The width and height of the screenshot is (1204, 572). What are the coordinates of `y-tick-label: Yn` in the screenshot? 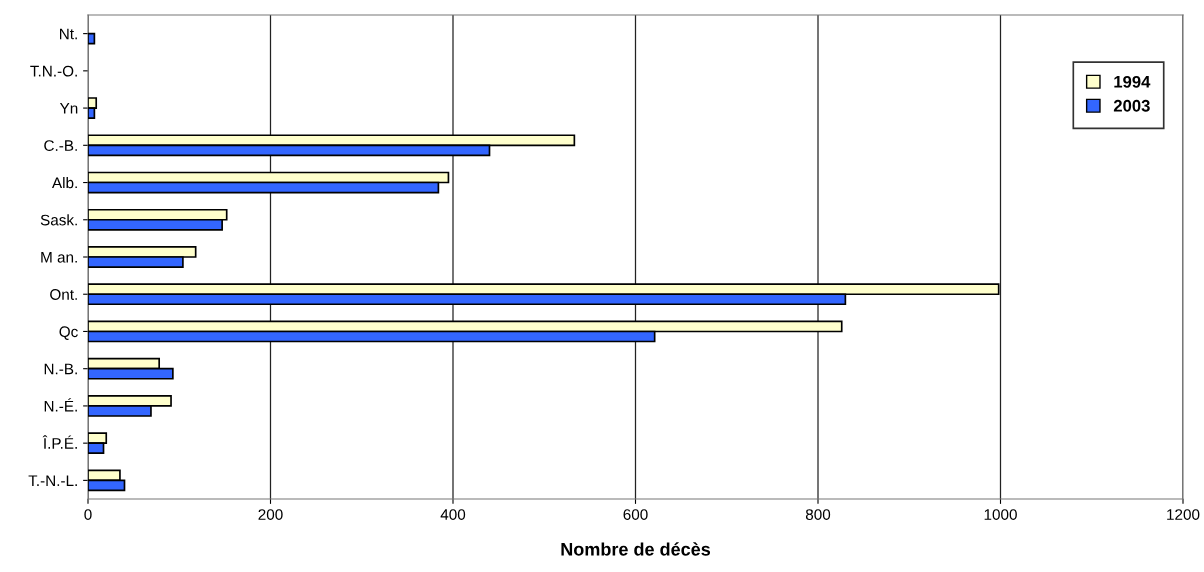 It's located at (68, 108).